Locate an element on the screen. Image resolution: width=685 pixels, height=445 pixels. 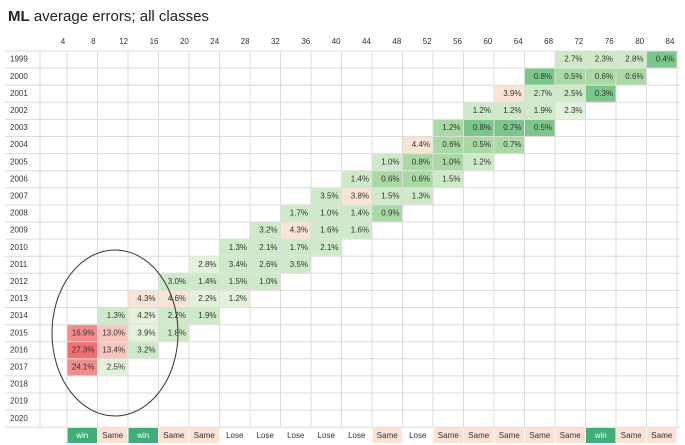
year-label: 2004 is located at coordinates (19, 144).